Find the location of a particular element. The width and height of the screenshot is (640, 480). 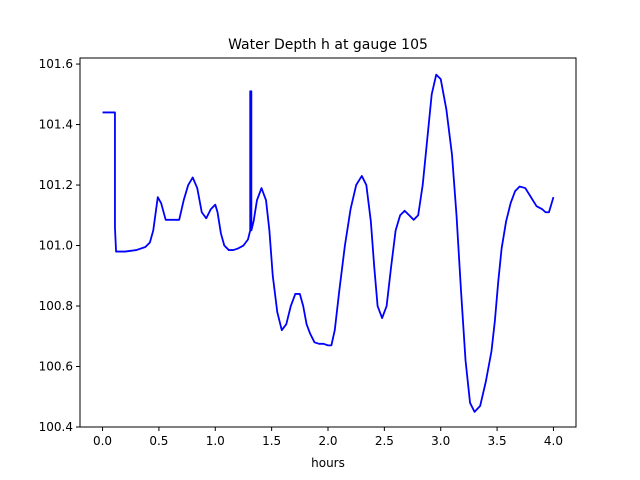

x-tick-label: 1.0 is located at coordinates (215, 441).